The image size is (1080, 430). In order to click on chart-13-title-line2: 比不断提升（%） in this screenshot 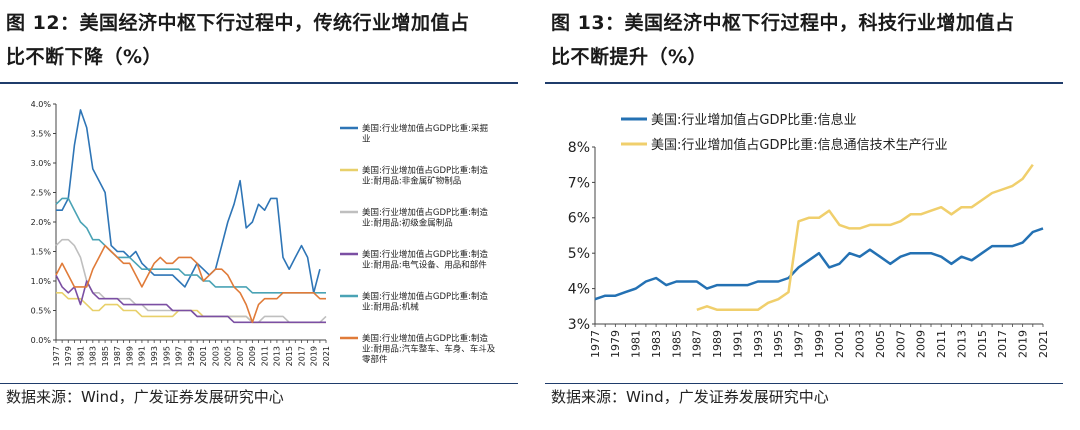, I will do `click(629, 57)`.